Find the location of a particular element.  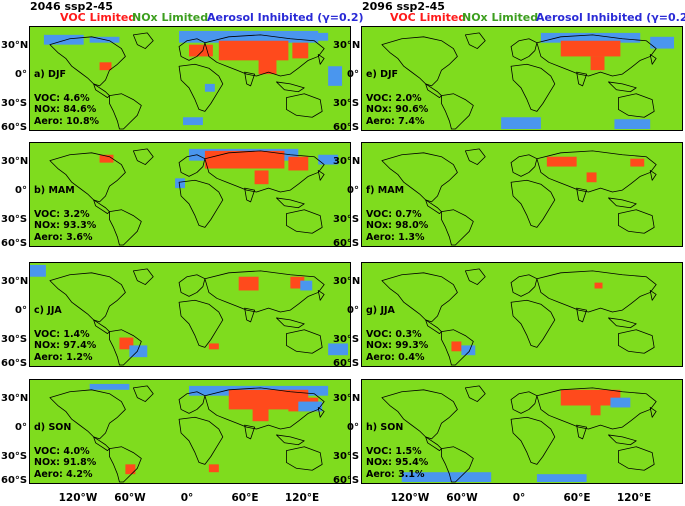

legend-nox-limited: NOx Limited is located at coordinates (170, 17).